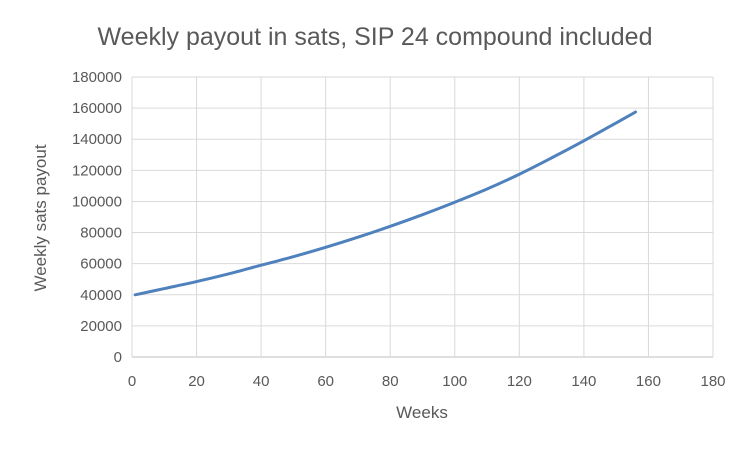 This screenshot has height=450, width=750. What do you see at coordinates (132, 381) in the screenshot?
I see `x-tick-label: 0` at bounding box center [132, 381].